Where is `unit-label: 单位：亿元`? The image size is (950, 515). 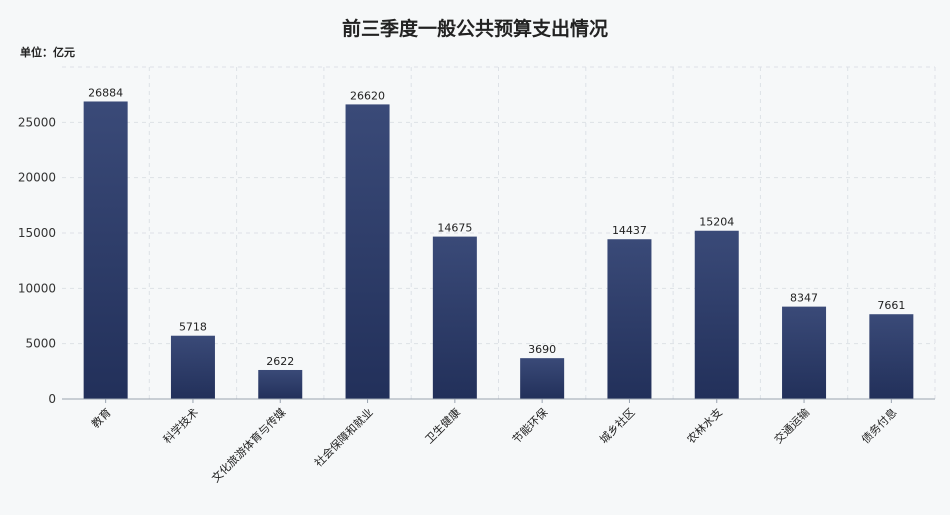
unit-label: 单位：亿元 is located at coordinates (47, 52).